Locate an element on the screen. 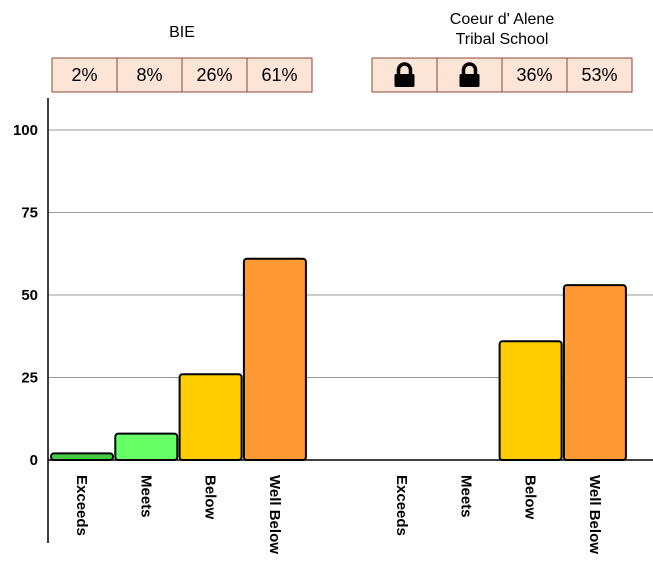 This screenshot has width=653, height=579. bar-meets is located at coordinates (146, 447).